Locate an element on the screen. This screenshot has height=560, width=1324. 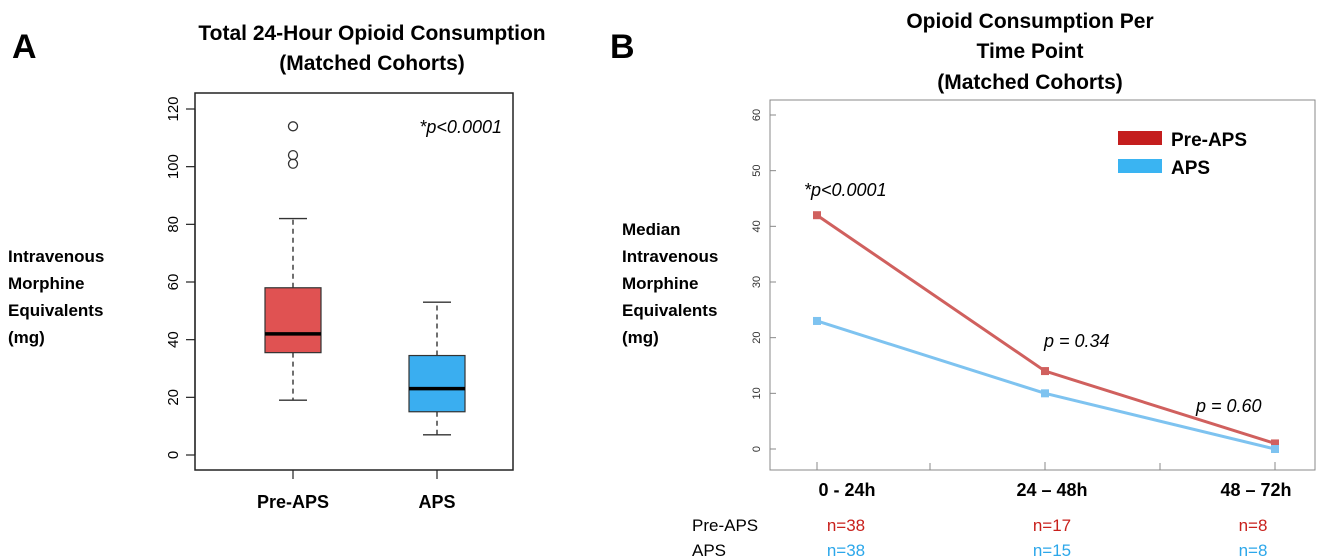
x-tick-label: 0 - 24h is located at coordinates (846, 490).